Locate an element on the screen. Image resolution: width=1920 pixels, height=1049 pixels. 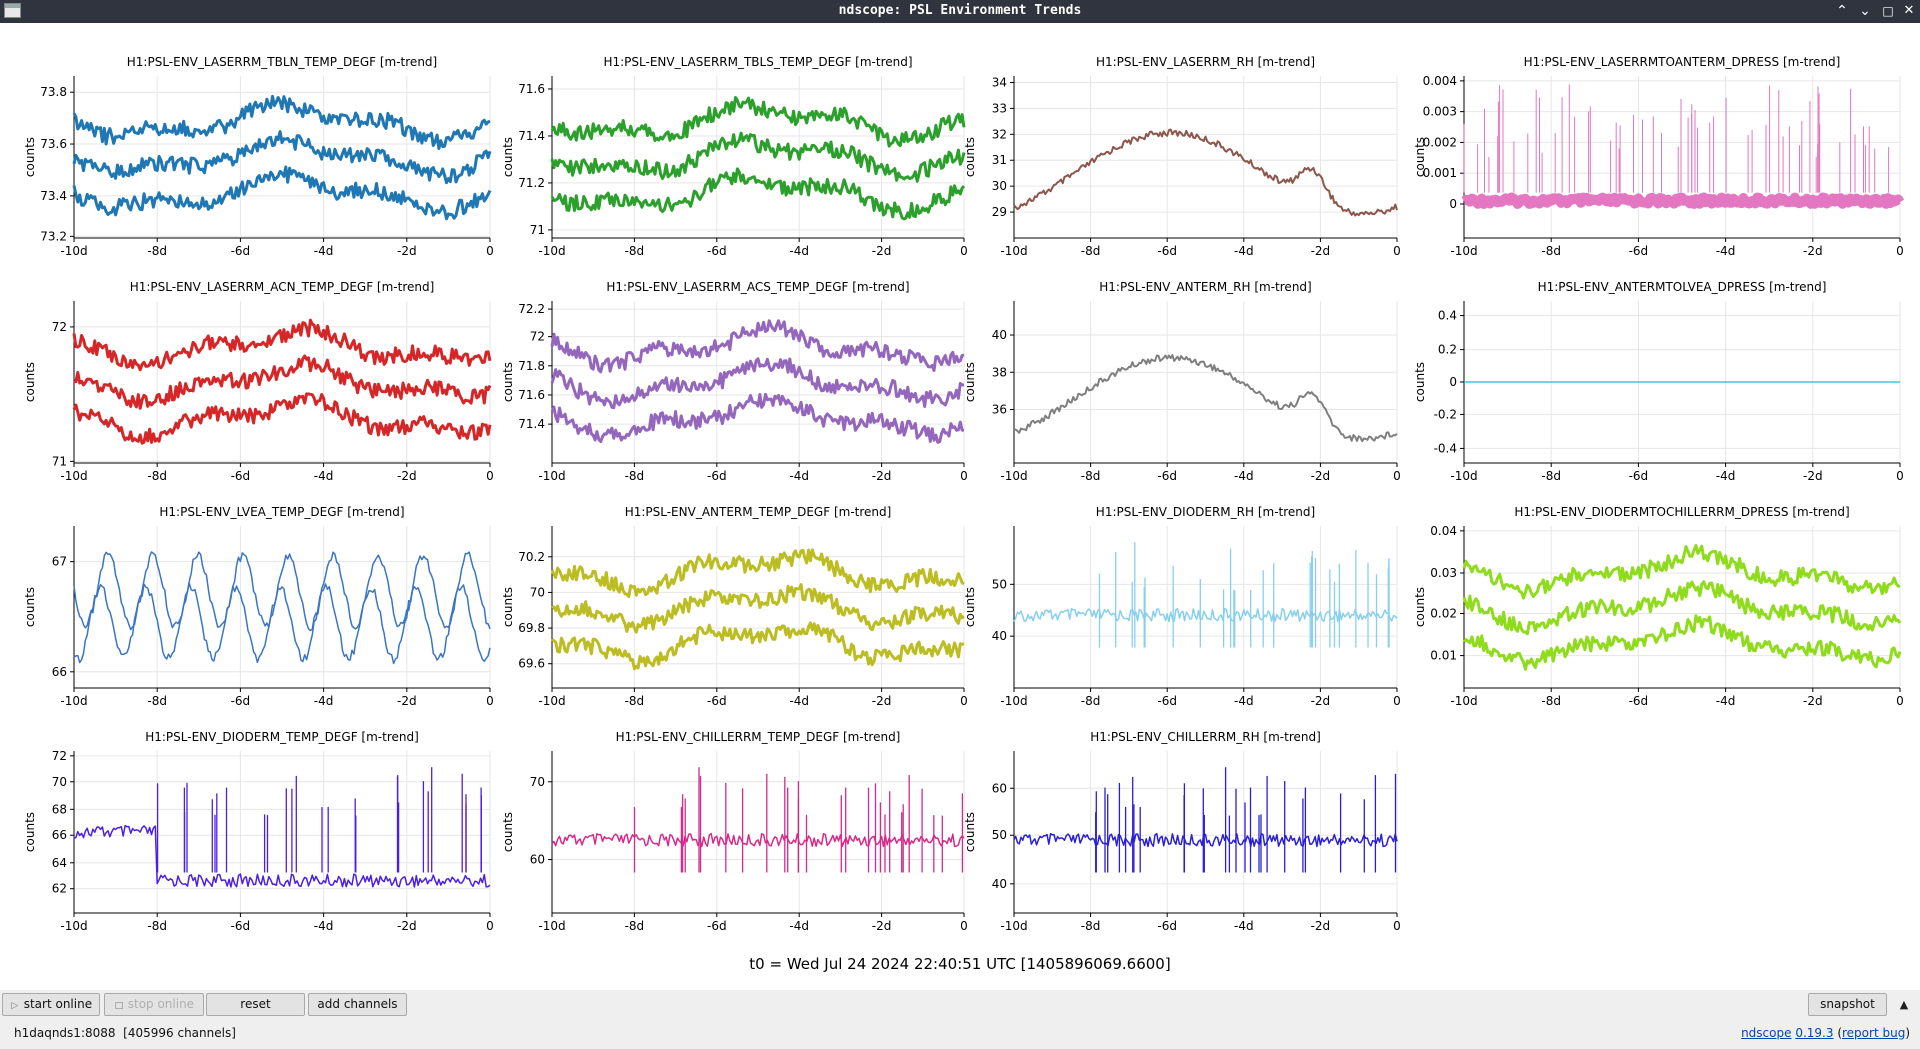
y-tick-label: 67 is located at coordinates (59, 562).